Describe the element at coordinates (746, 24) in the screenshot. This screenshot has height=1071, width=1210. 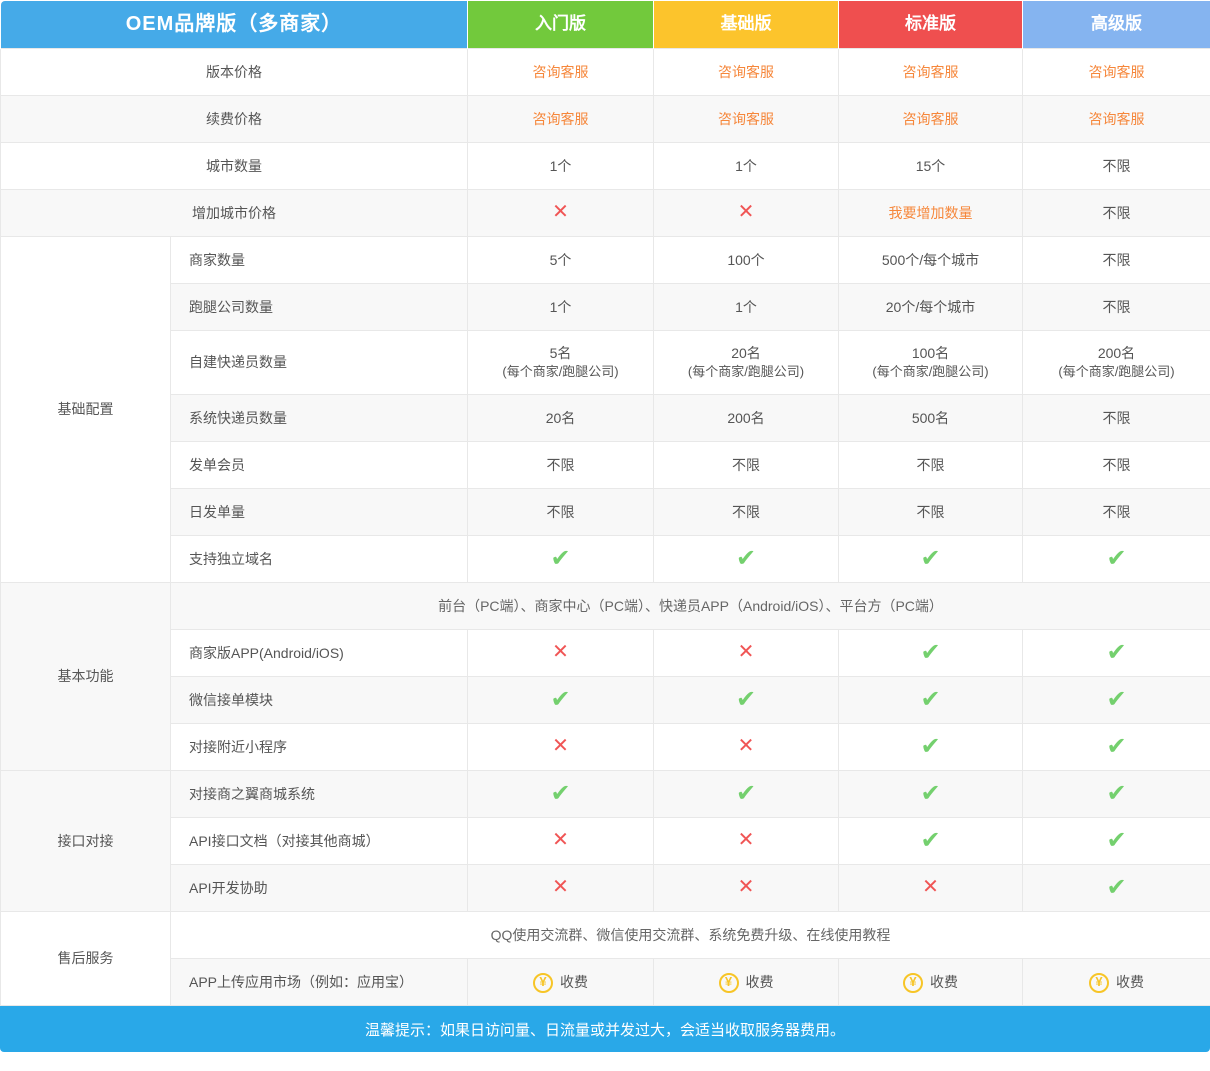
I see `plan-header-2: 基础版` at that location.